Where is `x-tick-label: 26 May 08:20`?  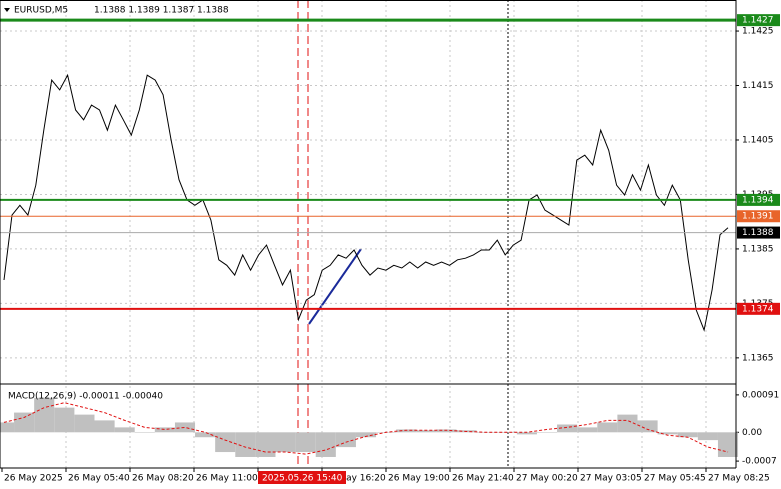
x-tick-label: 26 May 08:20 is located at coordinates (163, 479).